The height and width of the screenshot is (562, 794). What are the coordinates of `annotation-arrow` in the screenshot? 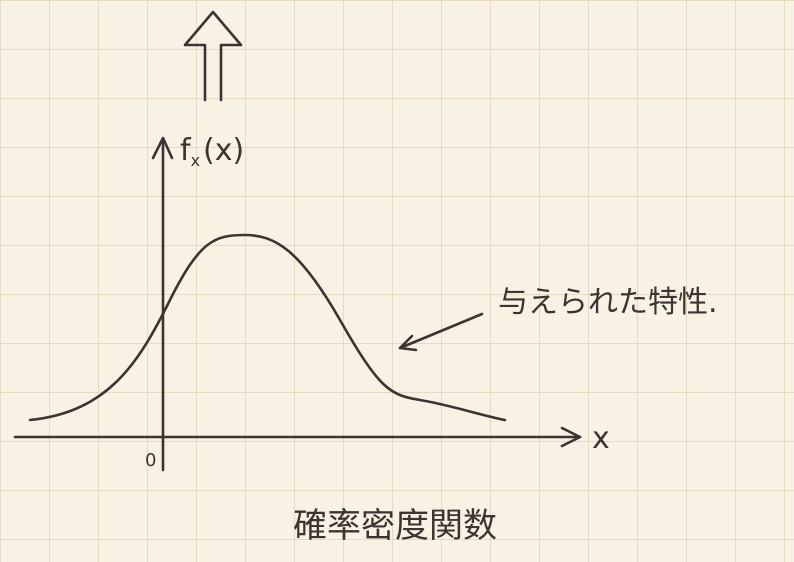 It's located at (441, 331).